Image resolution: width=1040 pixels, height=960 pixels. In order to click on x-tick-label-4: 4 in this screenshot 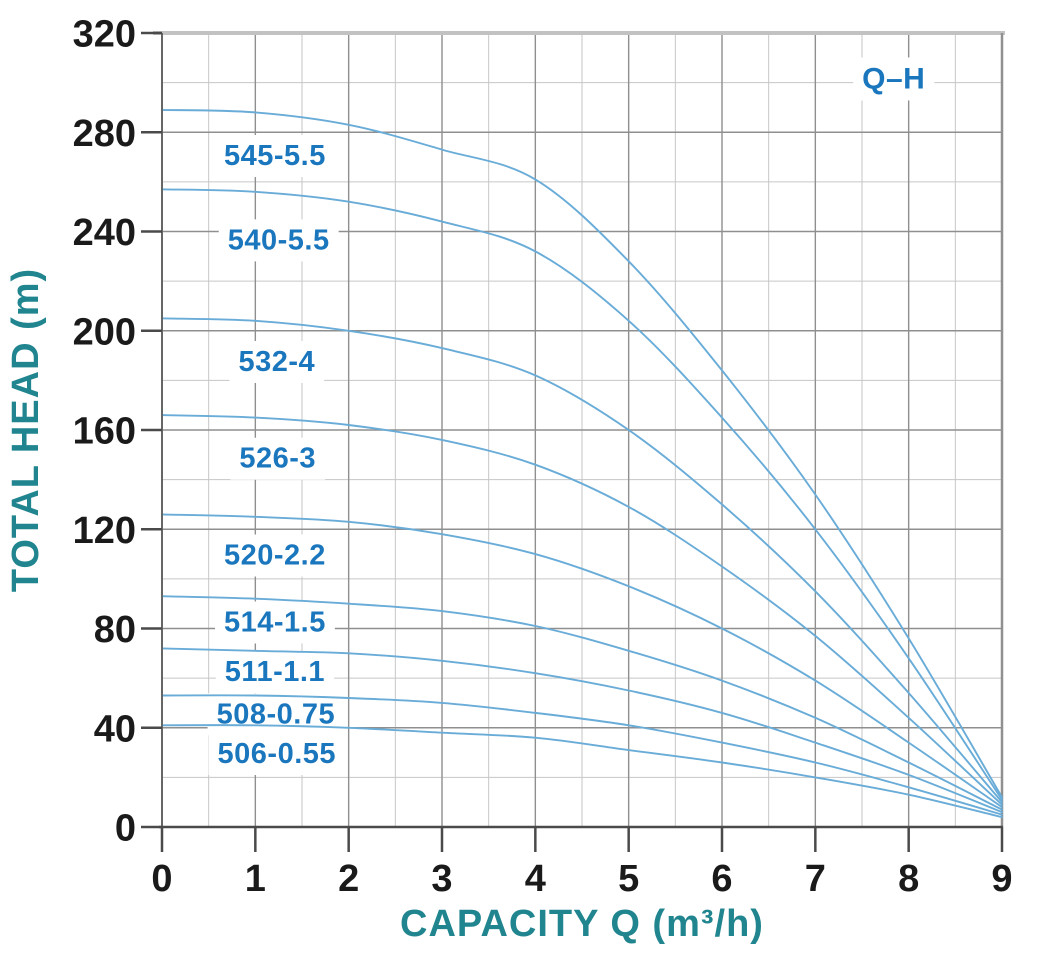, I will do `click(535, 879)`.